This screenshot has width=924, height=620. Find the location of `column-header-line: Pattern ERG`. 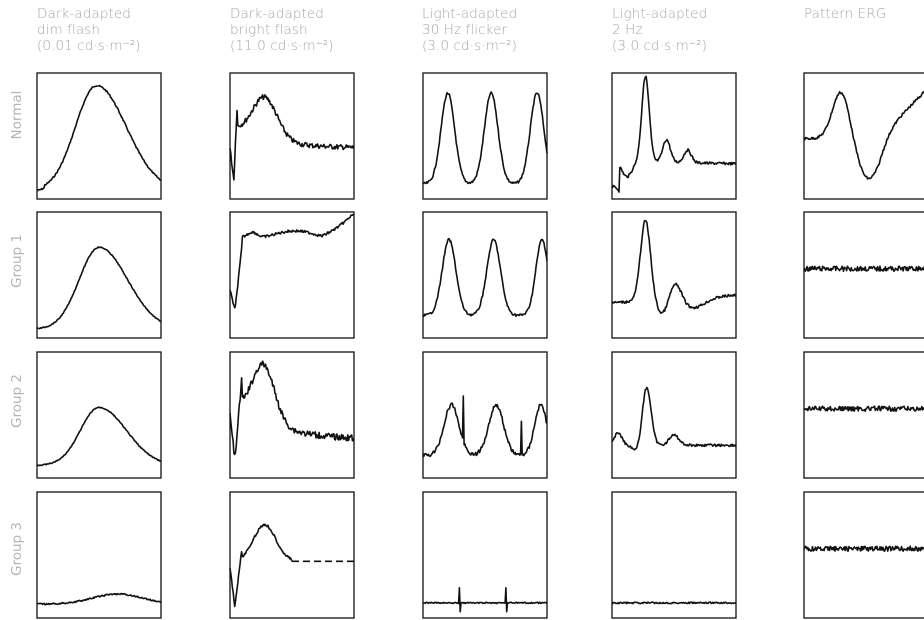

column-header-line: Pattern ERG is located at coordinates (845, 14).